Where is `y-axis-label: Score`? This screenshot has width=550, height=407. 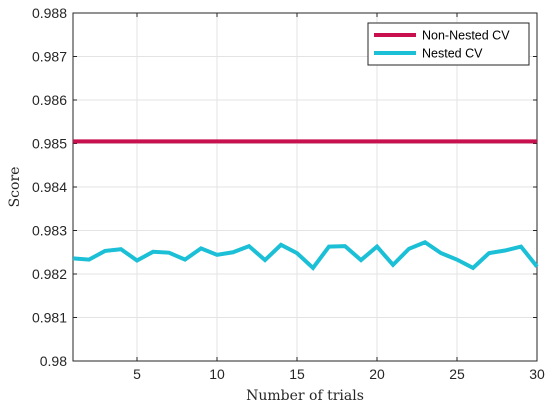
y-axis-label: Score is located at coordinates (15, 187).